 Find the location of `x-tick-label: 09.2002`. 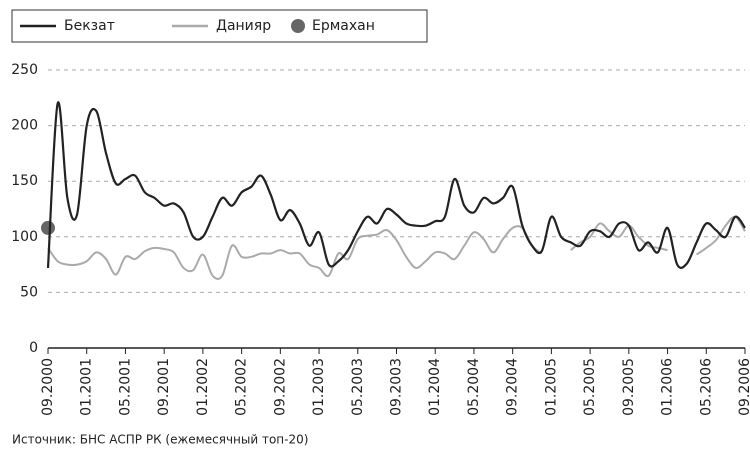

x-tick-label: 09.2002 is located at coordinates (280, 387).